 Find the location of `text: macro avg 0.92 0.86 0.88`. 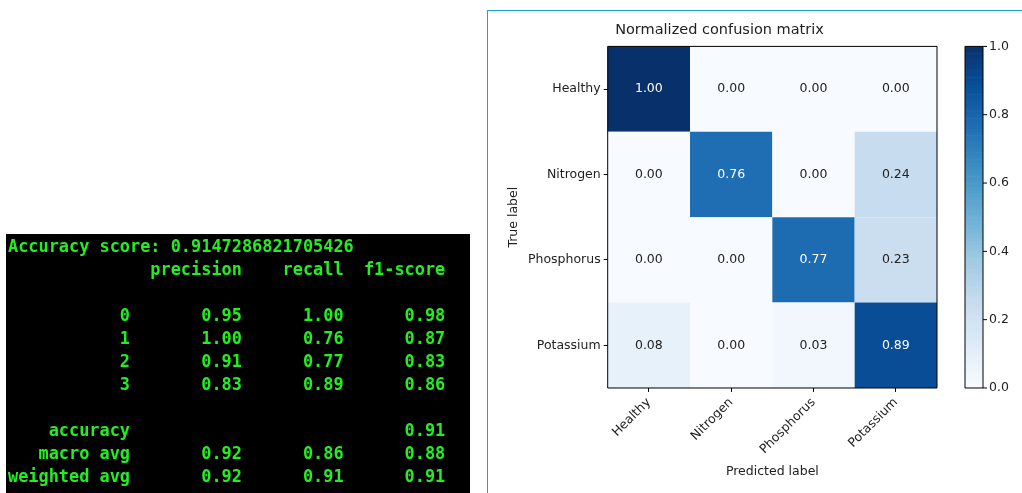

text: macro avg 0.92 0.86 0.88 is located at coordinates (242, 453).